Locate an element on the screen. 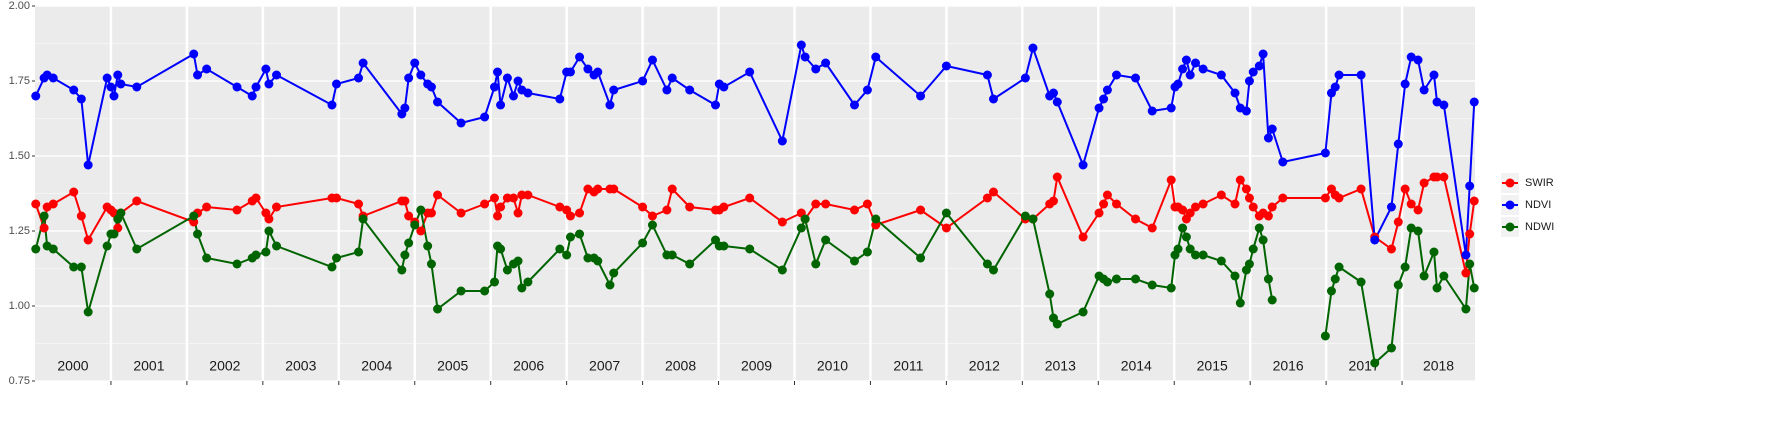 Image resolution: width=1773 pixels, height=447 pixels. year-label: 2002 is located at coordinates (224, 366).